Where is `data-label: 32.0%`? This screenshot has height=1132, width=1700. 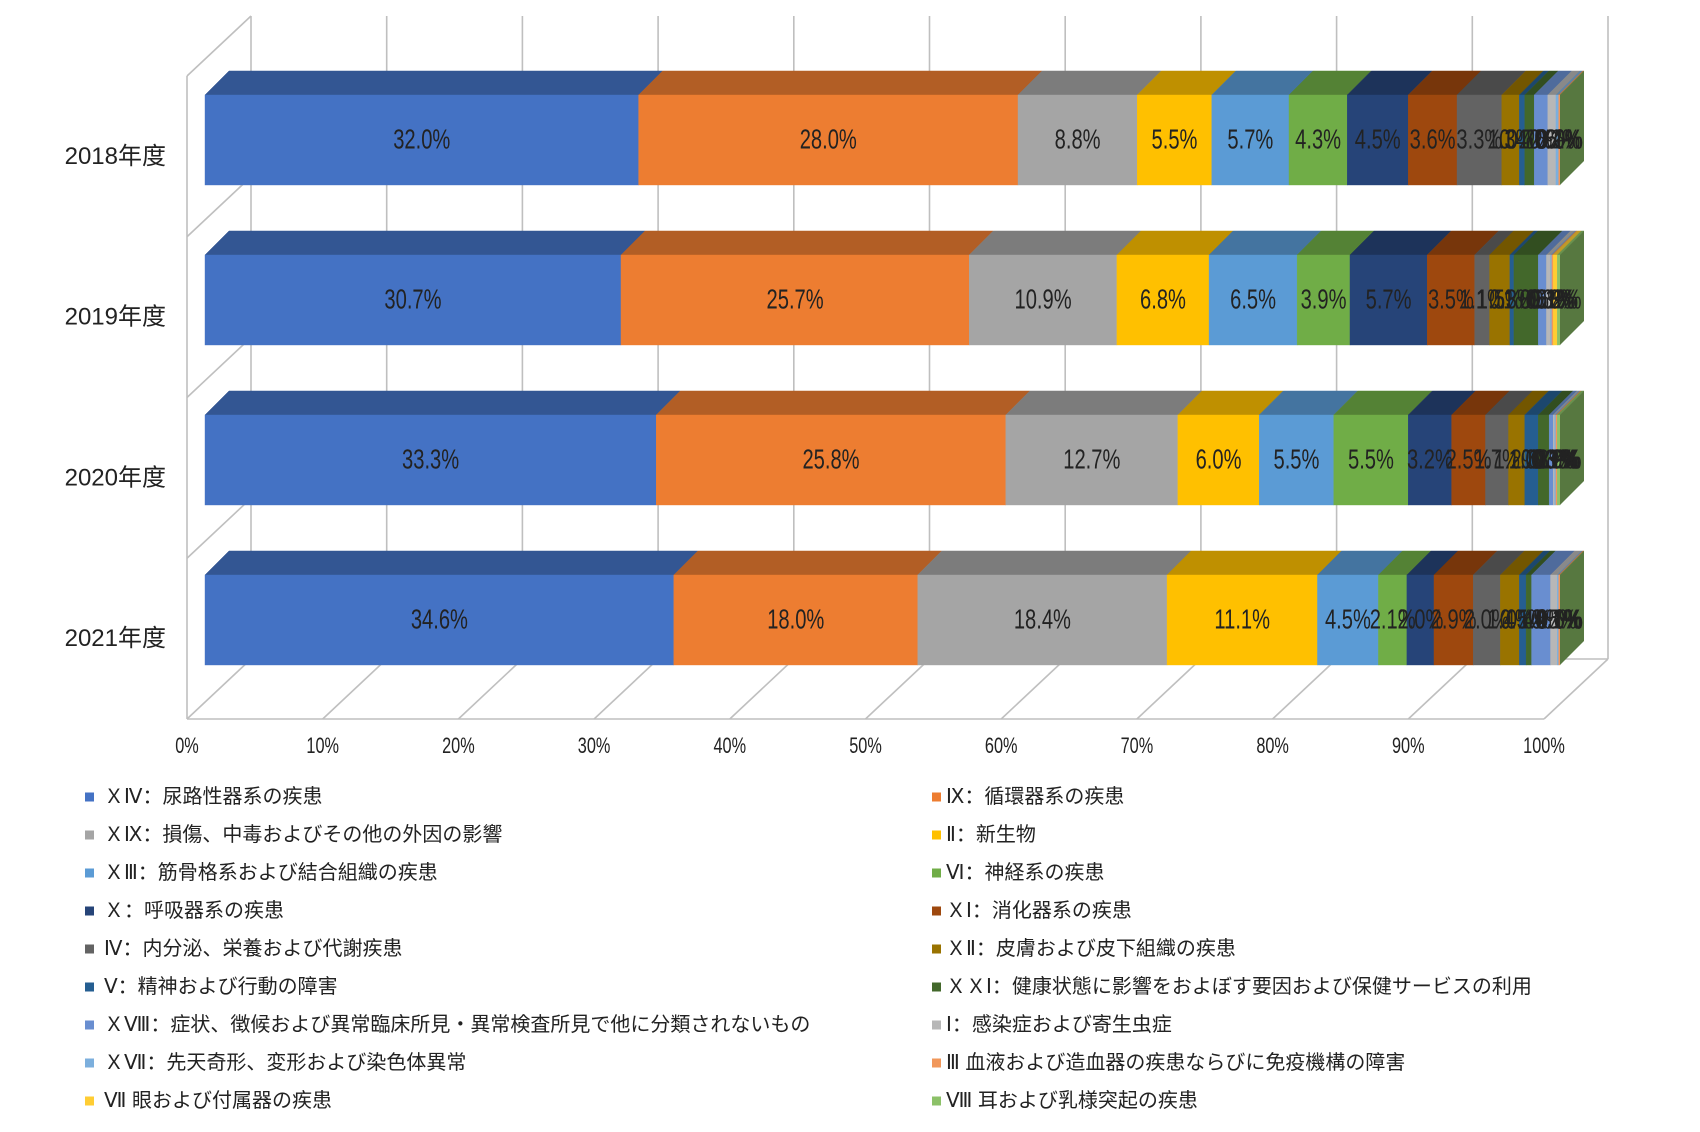 data-label: 32.0% is located at coordinates (421, 140).